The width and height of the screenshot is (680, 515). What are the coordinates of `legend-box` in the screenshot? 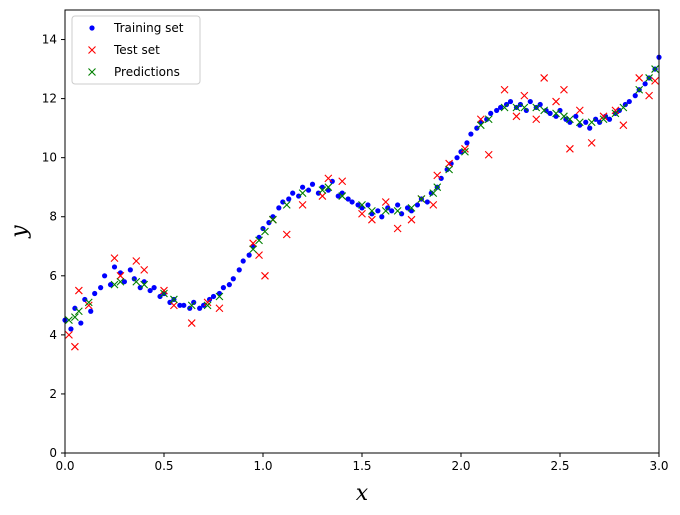 It's located at (136, 50).